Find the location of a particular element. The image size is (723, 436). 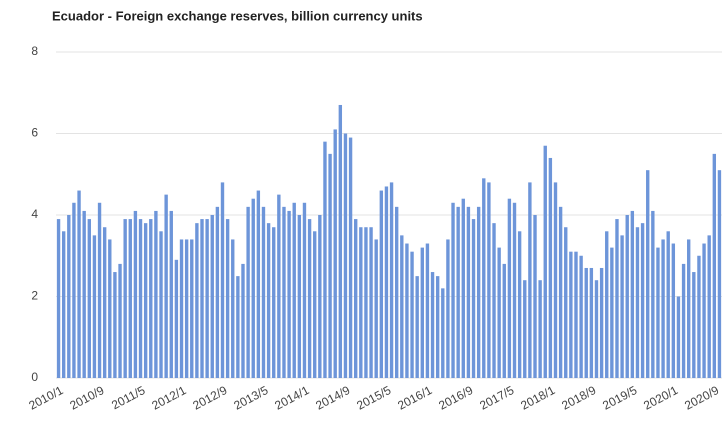

x-tick-label: 2016/9 is located at coordinates (455, 398).